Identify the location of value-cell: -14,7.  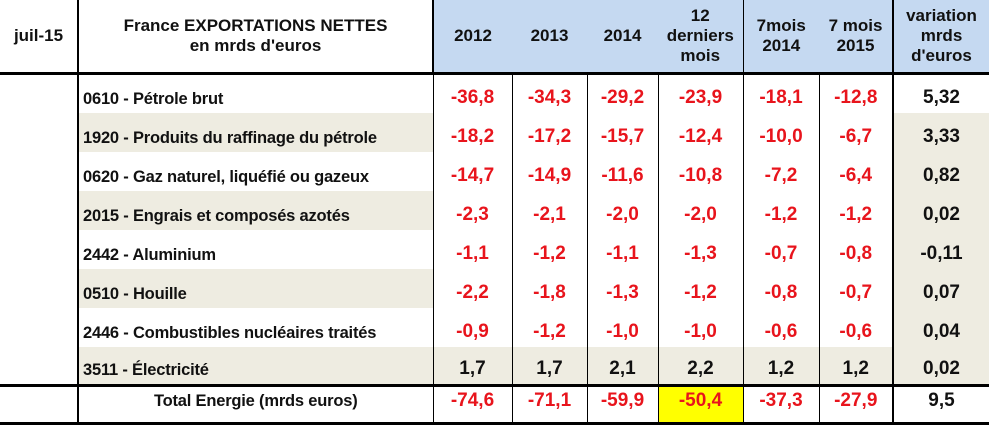
(473, 171).